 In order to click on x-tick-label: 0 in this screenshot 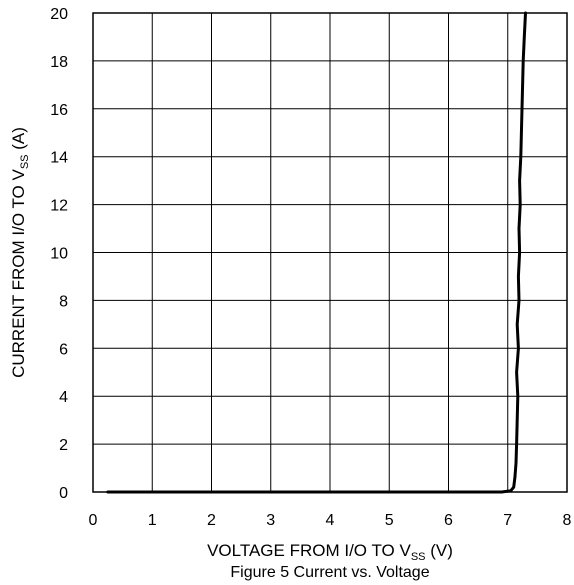, I will do `click(93, 520)`.